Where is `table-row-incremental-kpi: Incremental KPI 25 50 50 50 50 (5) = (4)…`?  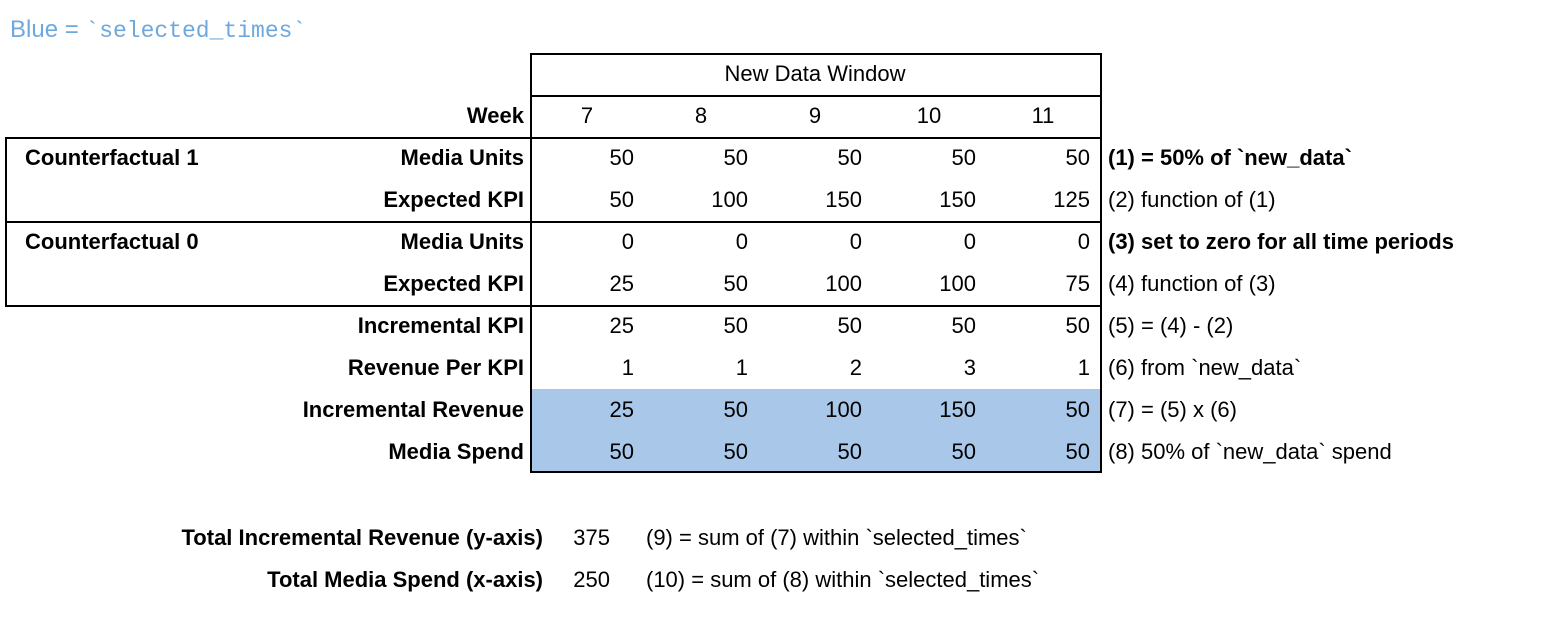
table-row-incremental-kpi: Incremental KPI 25 50 50 50 50 (5) = (4)… is located at coordinates (772, 326).